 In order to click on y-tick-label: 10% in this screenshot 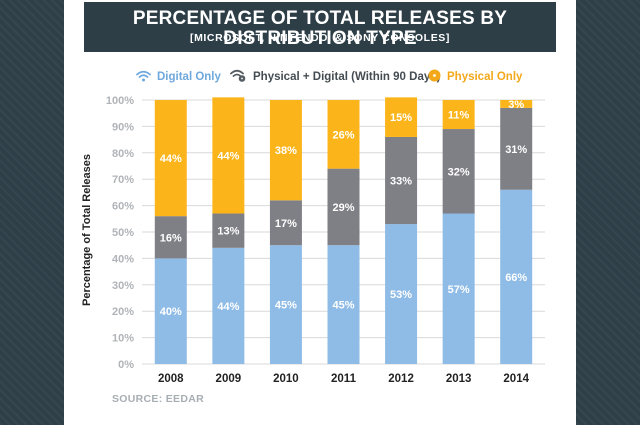, I will do `click(123, 339)`.